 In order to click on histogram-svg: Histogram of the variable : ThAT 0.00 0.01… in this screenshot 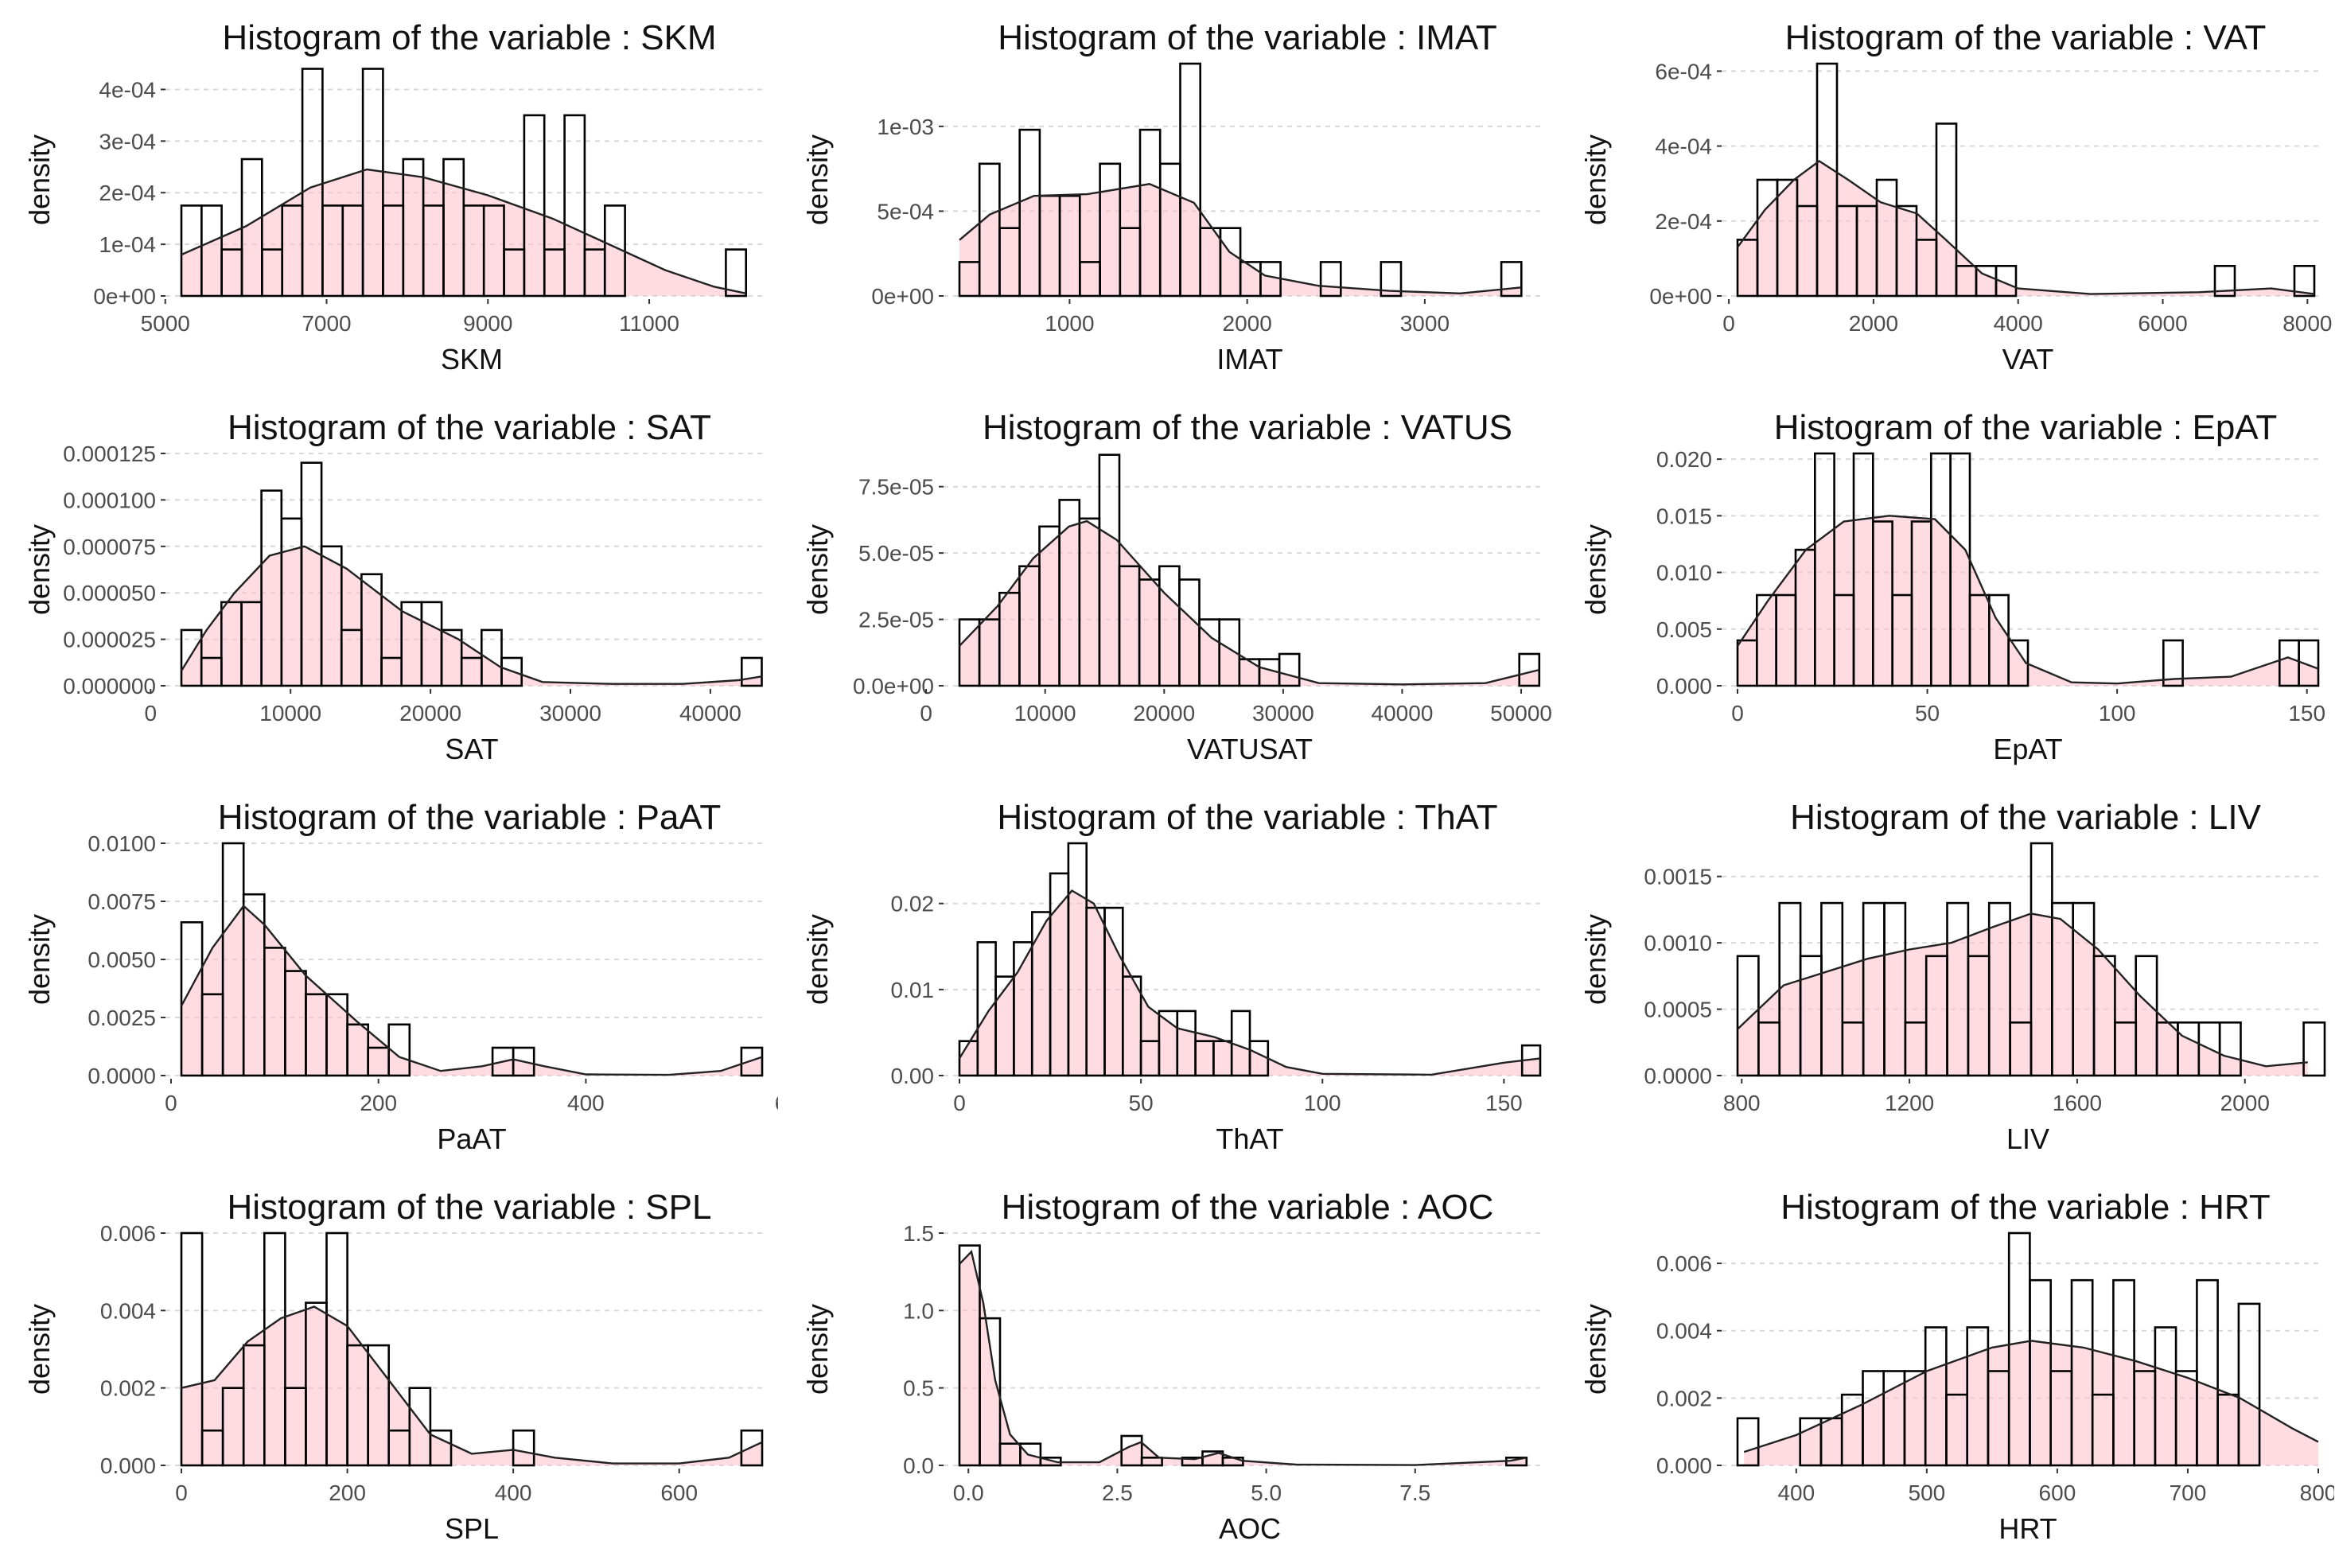, I will do `click(1171, 976)`.